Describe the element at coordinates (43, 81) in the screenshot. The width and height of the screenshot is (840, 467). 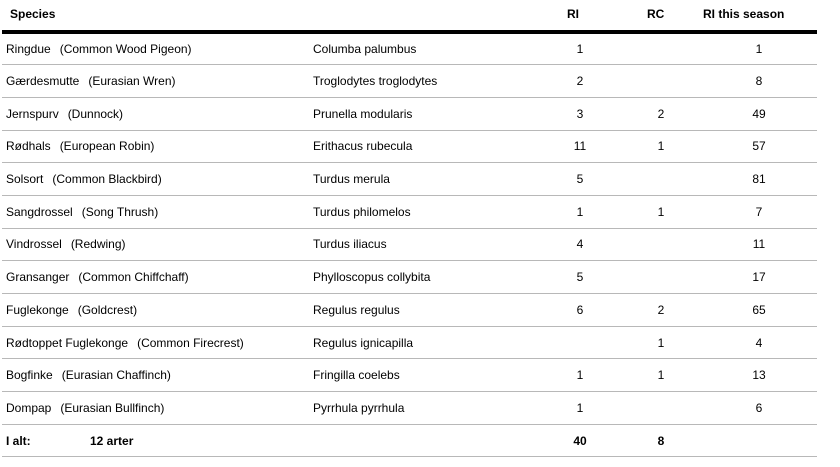
I see `species-local-name: Gærdesmutte` at that location.